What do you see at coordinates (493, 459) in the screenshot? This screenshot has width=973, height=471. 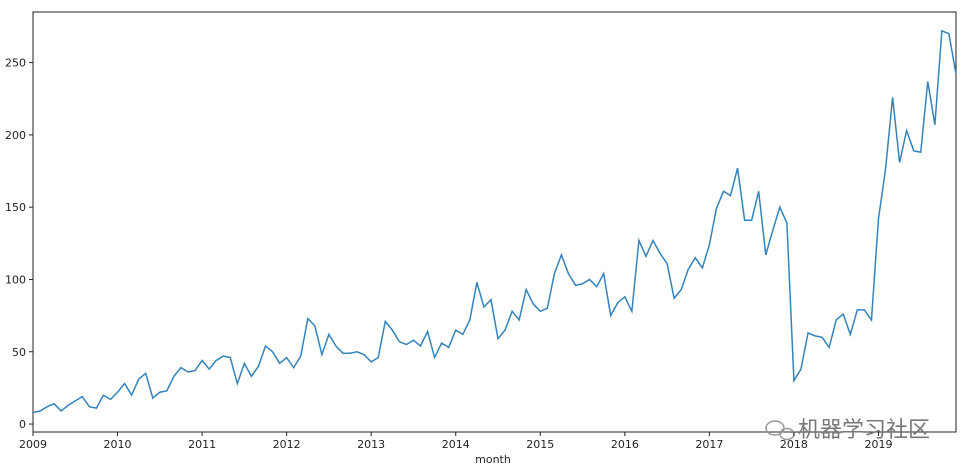 I see `x-axis-label: month` at bounding box center [493, 459].